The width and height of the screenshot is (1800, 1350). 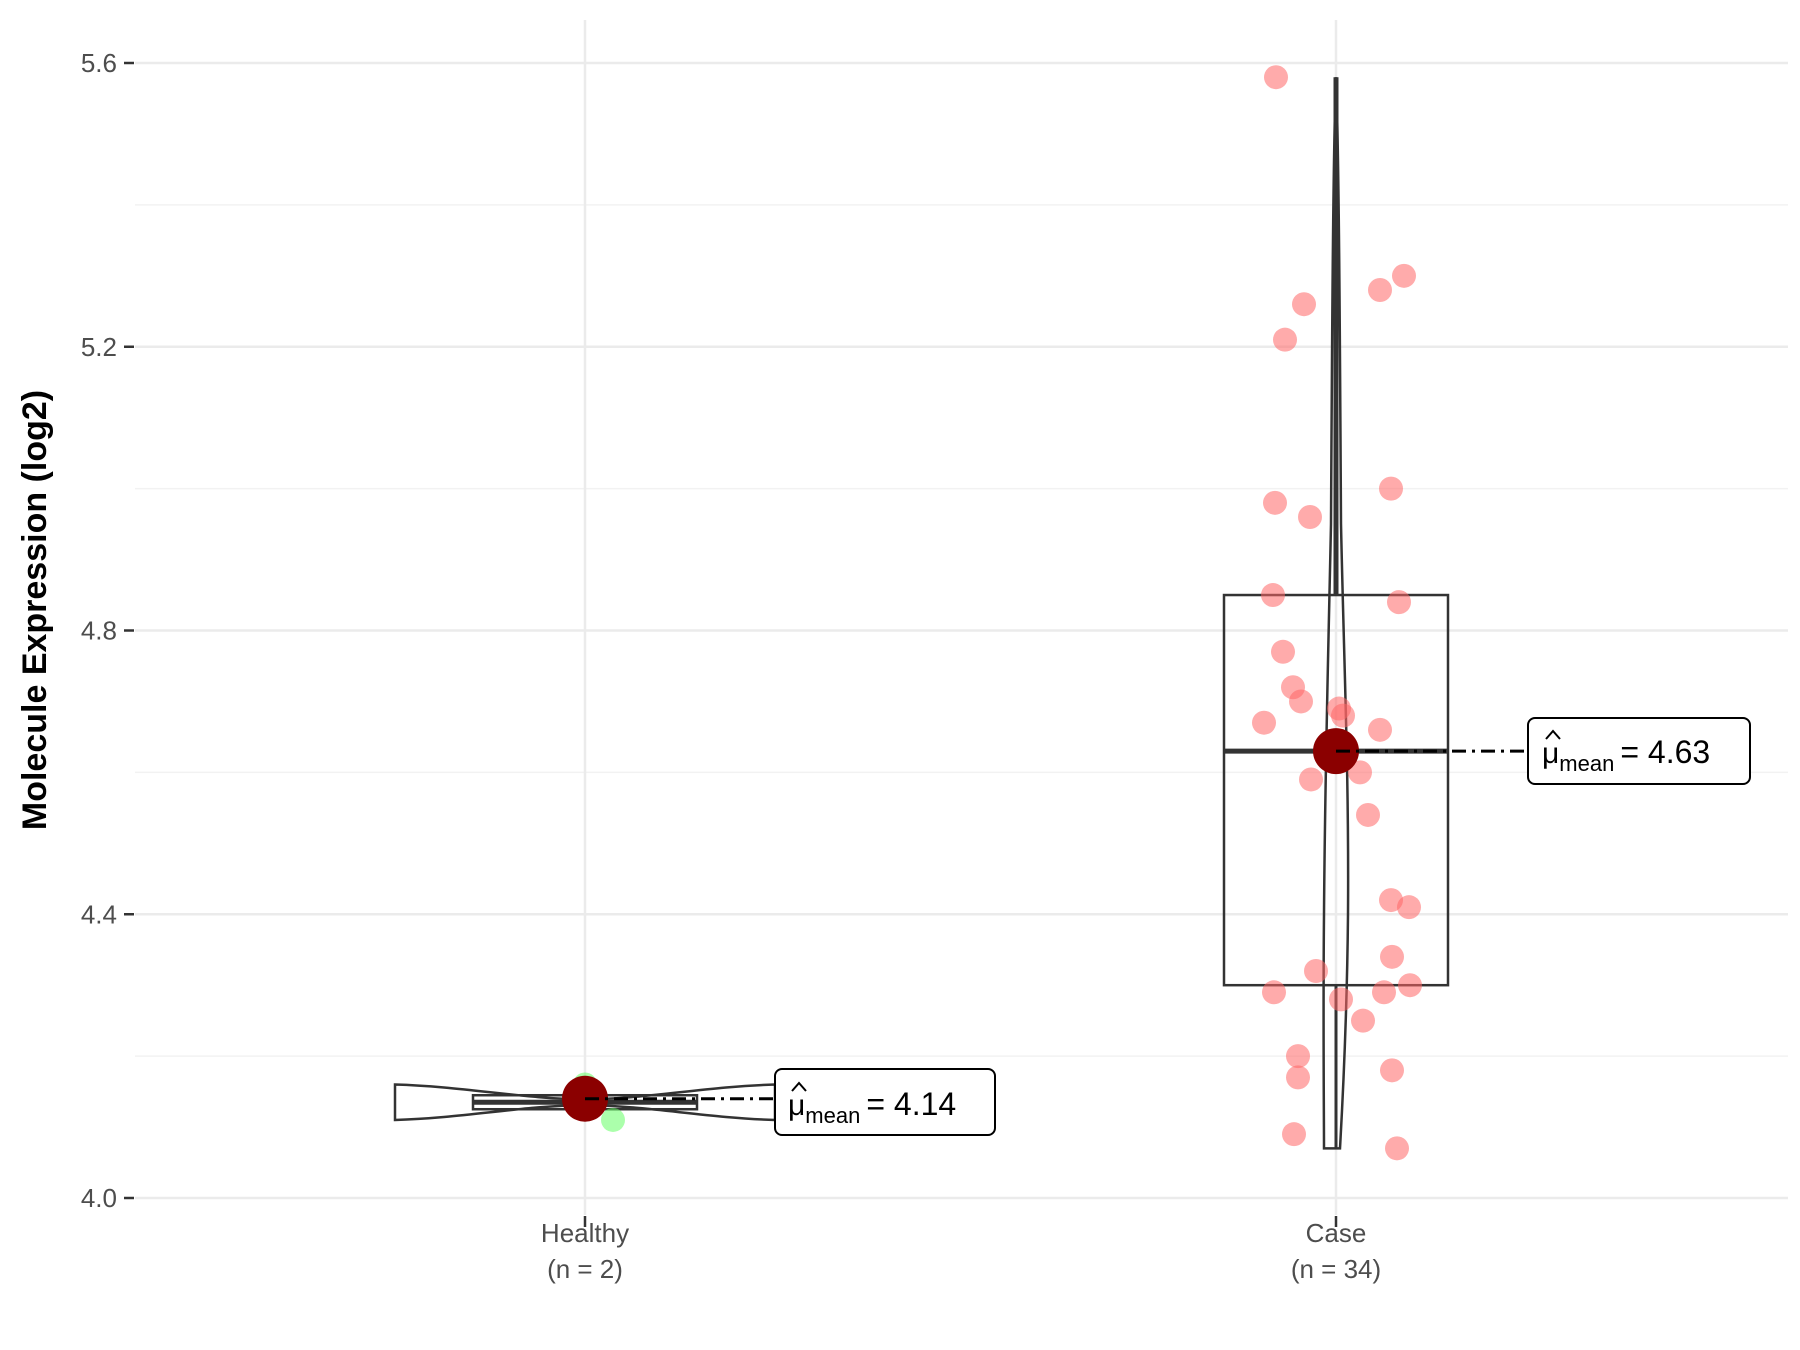 What do you see at coordinates (99, 631) in the screenshot?
I see `y-tick-label: 4.8` at bounding box center [99, 631].